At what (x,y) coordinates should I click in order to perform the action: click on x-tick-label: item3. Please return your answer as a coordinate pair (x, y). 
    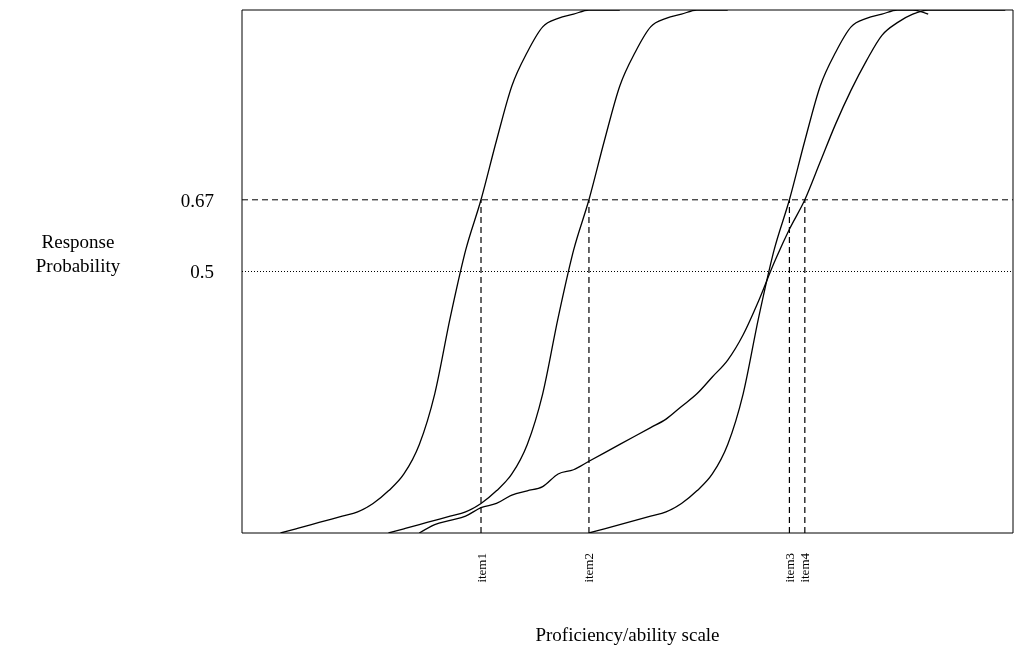
    Looking at the image, I should click on (789, 568).